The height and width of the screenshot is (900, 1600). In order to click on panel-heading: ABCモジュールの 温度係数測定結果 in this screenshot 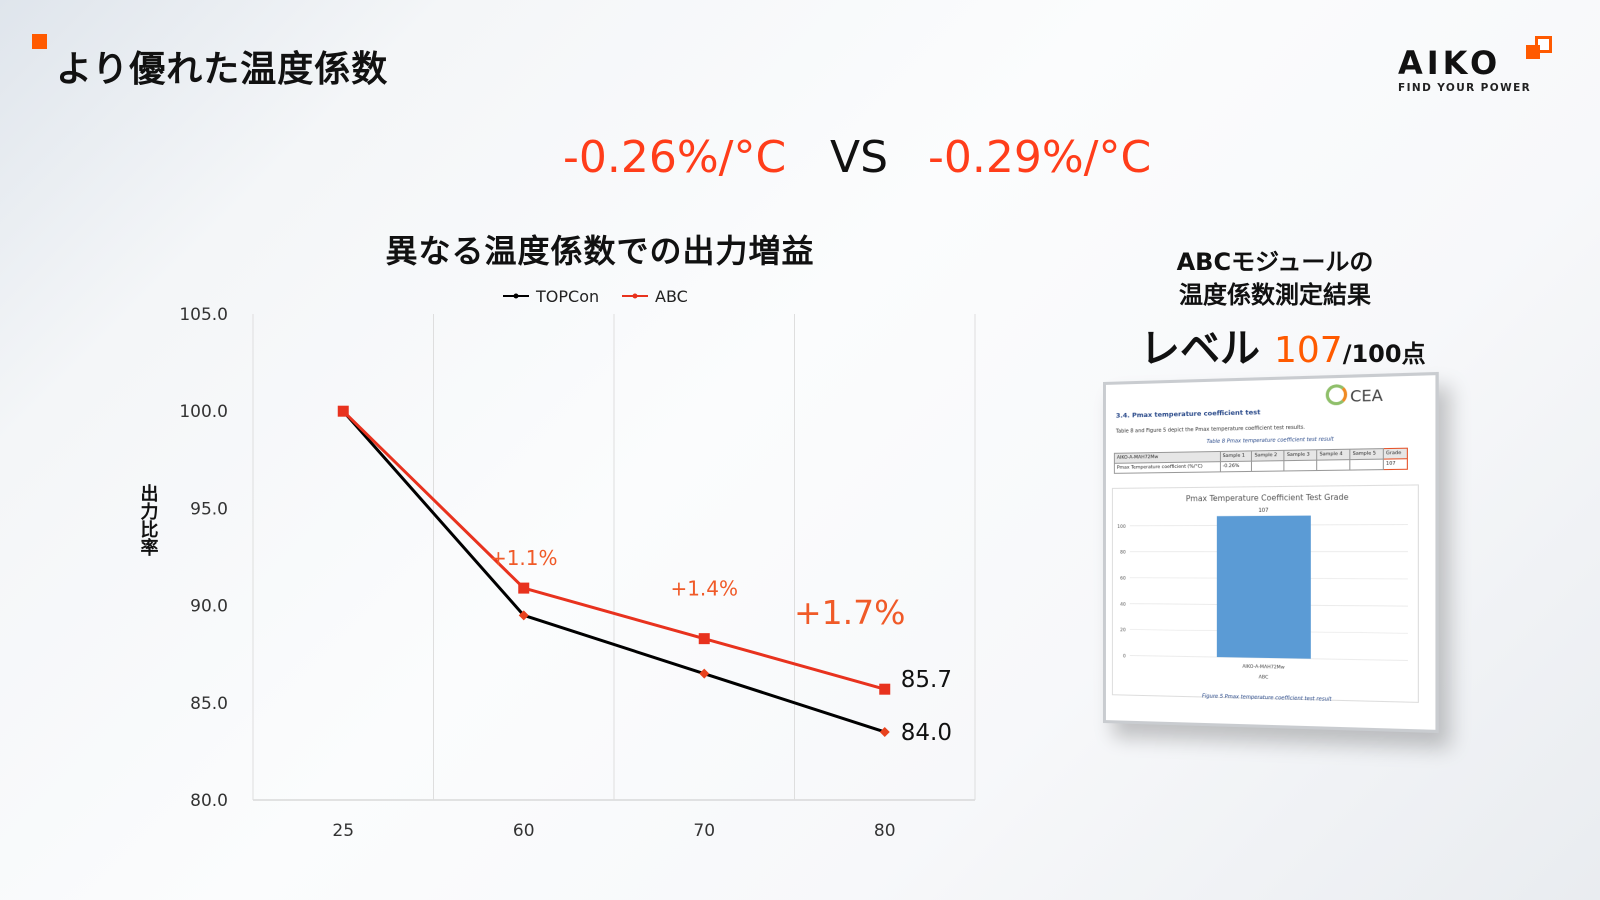, I will do `click(1275, 279)`.